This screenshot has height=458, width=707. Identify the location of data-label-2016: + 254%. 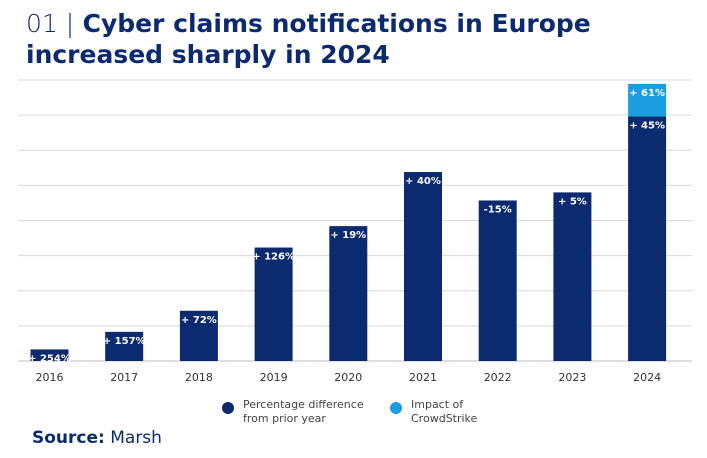
(49, 358).